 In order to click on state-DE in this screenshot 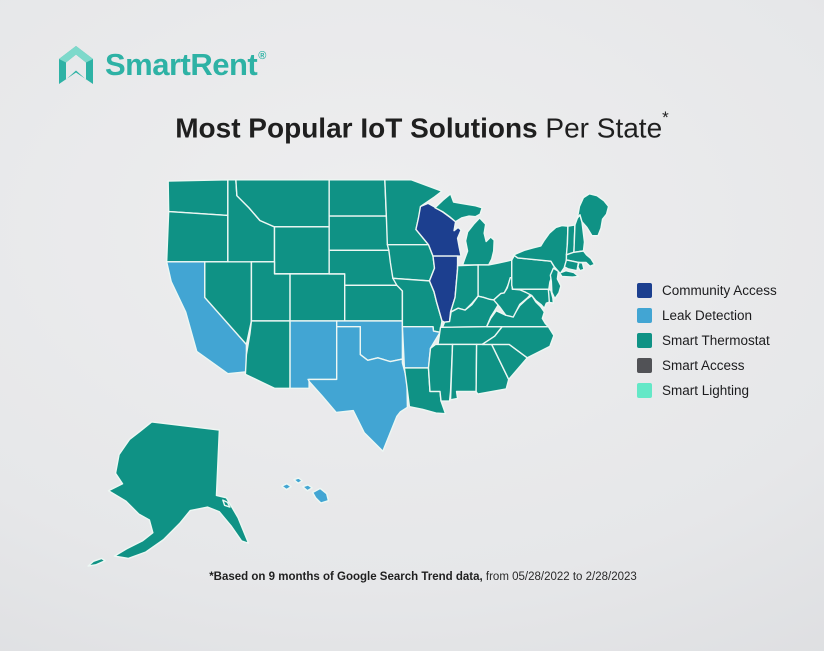, I will do `click(550, 296)`.